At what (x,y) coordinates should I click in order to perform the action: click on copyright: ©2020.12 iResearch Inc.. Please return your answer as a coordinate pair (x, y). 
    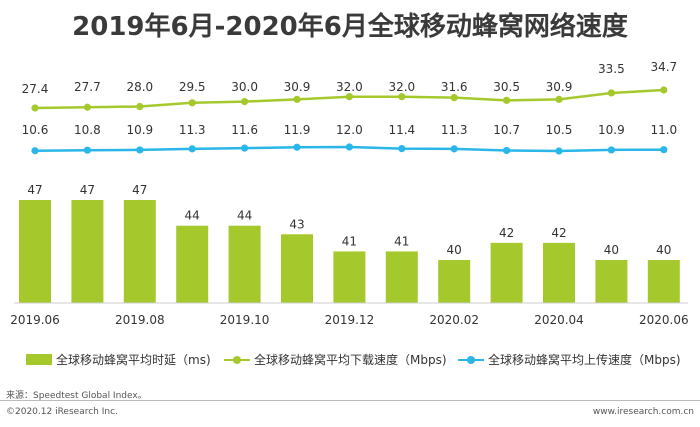
    Looking at the image, I should click on (62, 412).